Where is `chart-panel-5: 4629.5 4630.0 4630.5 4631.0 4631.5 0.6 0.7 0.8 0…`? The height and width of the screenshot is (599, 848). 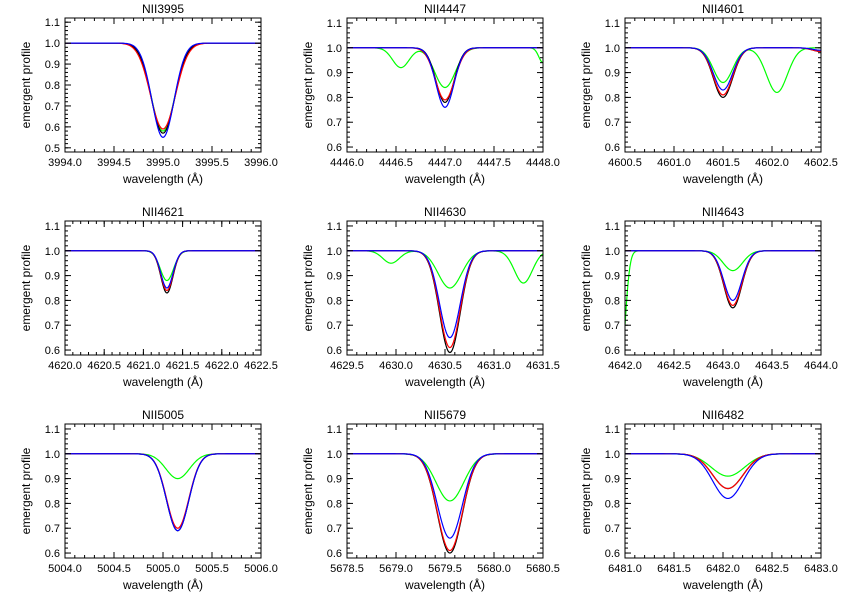 chart-panel-5: 4629.5 4630.0 4630.5 4631.0 4631.5 0.6 0.7 0.8 0… is located at coordinates (430, 297).